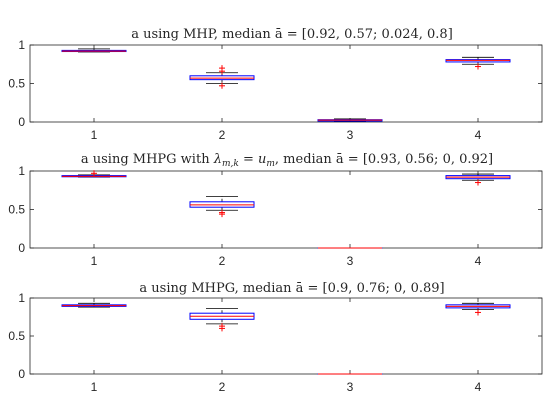  Describe the element at coordinates (21, 298) in the screenshot. I see `subplot-3-ytick-label: 1` at that location.